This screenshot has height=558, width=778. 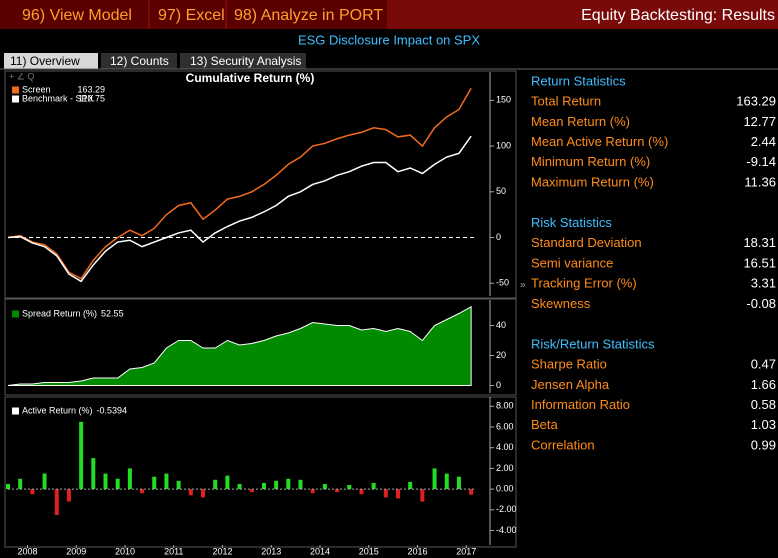 What do you see at coordinates (759, 121) in the screenshot?
I see `stat-value: 12.77` at bounding box center [759, 121].